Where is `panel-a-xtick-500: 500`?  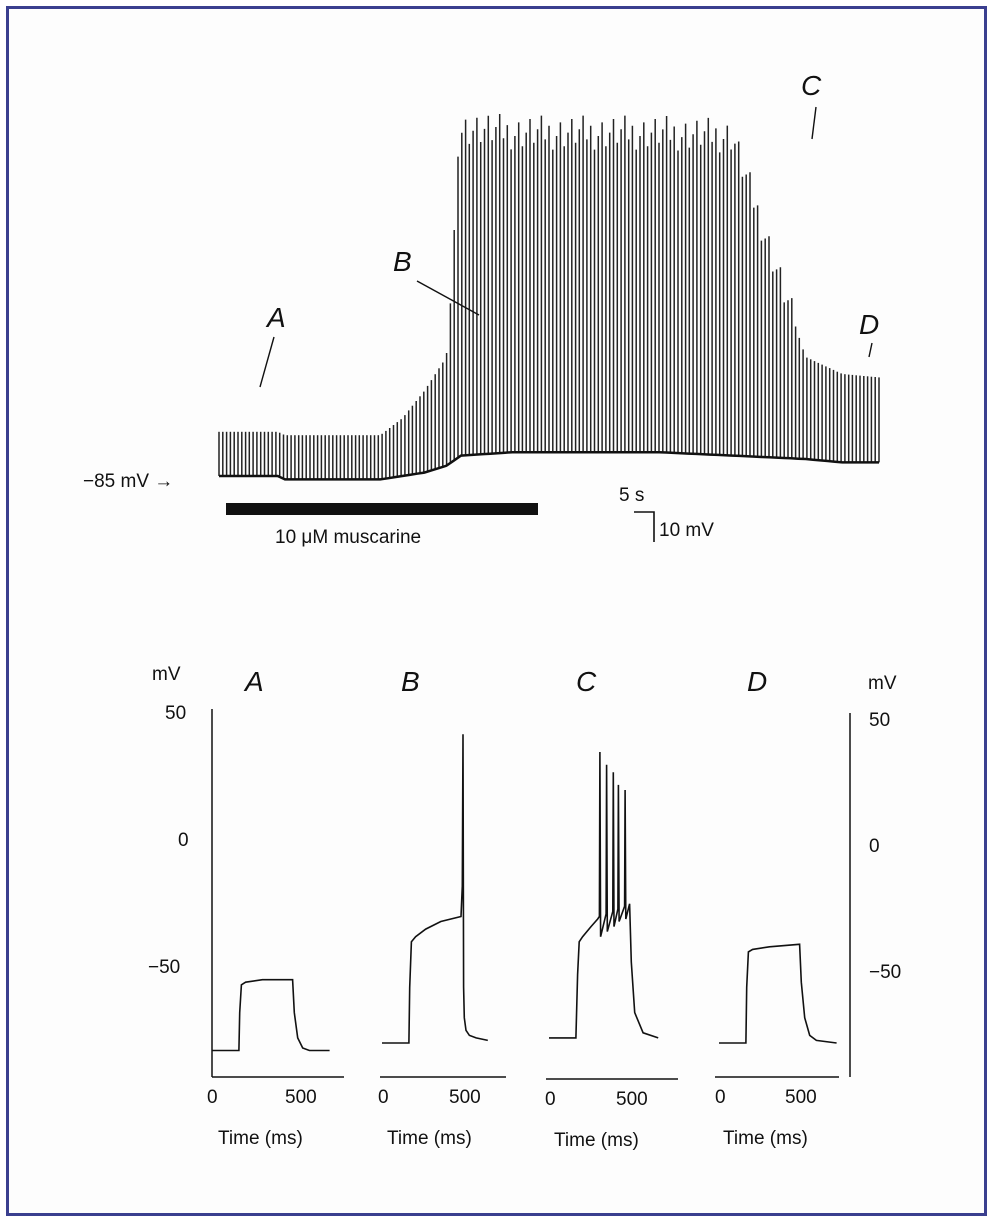 panel-a-xtick-500: 500 is located at coordinates (301, 1097).